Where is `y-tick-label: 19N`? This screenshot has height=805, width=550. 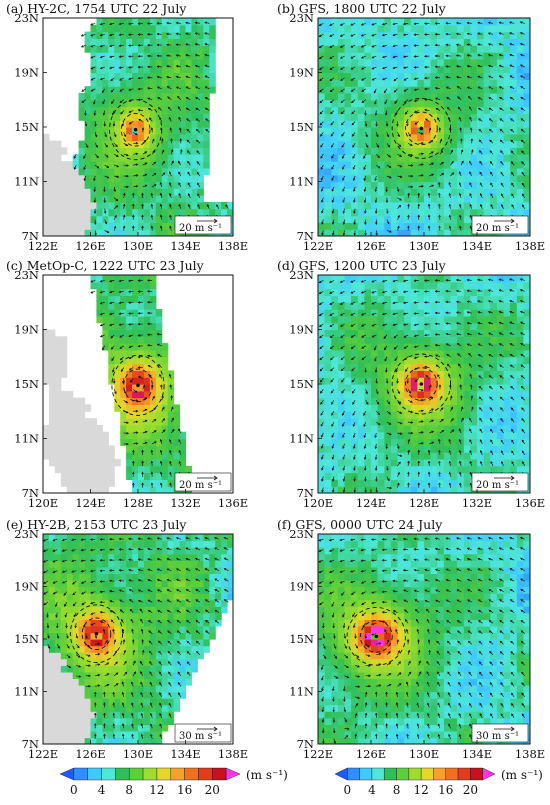 y-tick-label: 19N is located at coordinates (26, 73).